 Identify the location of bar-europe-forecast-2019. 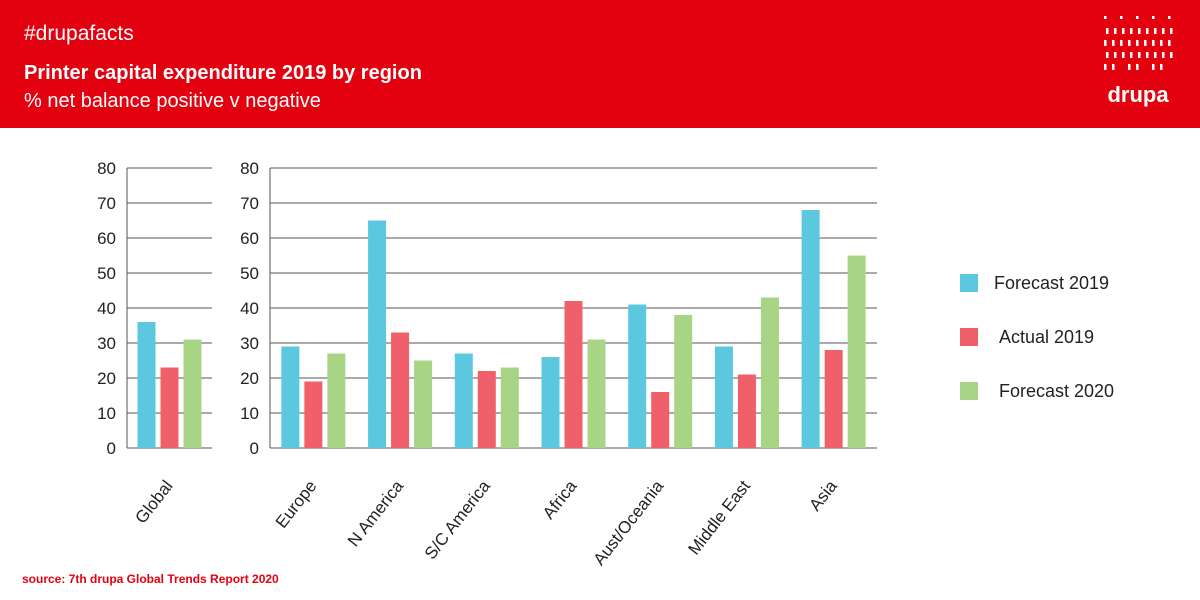
(290, 397).